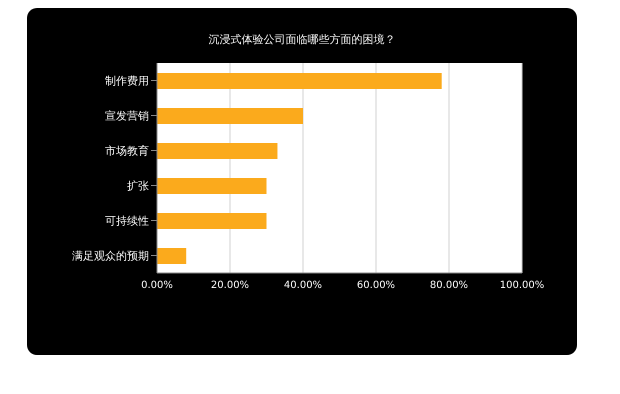 Image resolution: width=620 pixels, height=394 pixels. I want to click on x-tick-label: 80.00%, so click(449, 286).